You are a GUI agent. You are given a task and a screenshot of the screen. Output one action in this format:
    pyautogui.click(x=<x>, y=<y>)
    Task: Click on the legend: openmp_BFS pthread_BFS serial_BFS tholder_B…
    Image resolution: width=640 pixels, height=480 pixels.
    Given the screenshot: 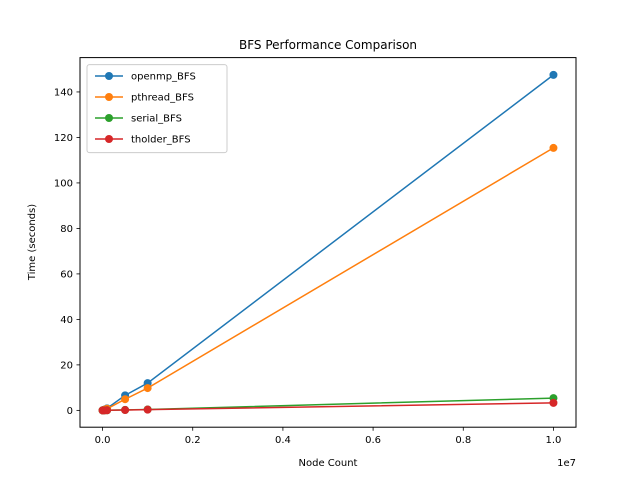 What is the action you would take?
    pyautogui.click(x=157, y=109)
    